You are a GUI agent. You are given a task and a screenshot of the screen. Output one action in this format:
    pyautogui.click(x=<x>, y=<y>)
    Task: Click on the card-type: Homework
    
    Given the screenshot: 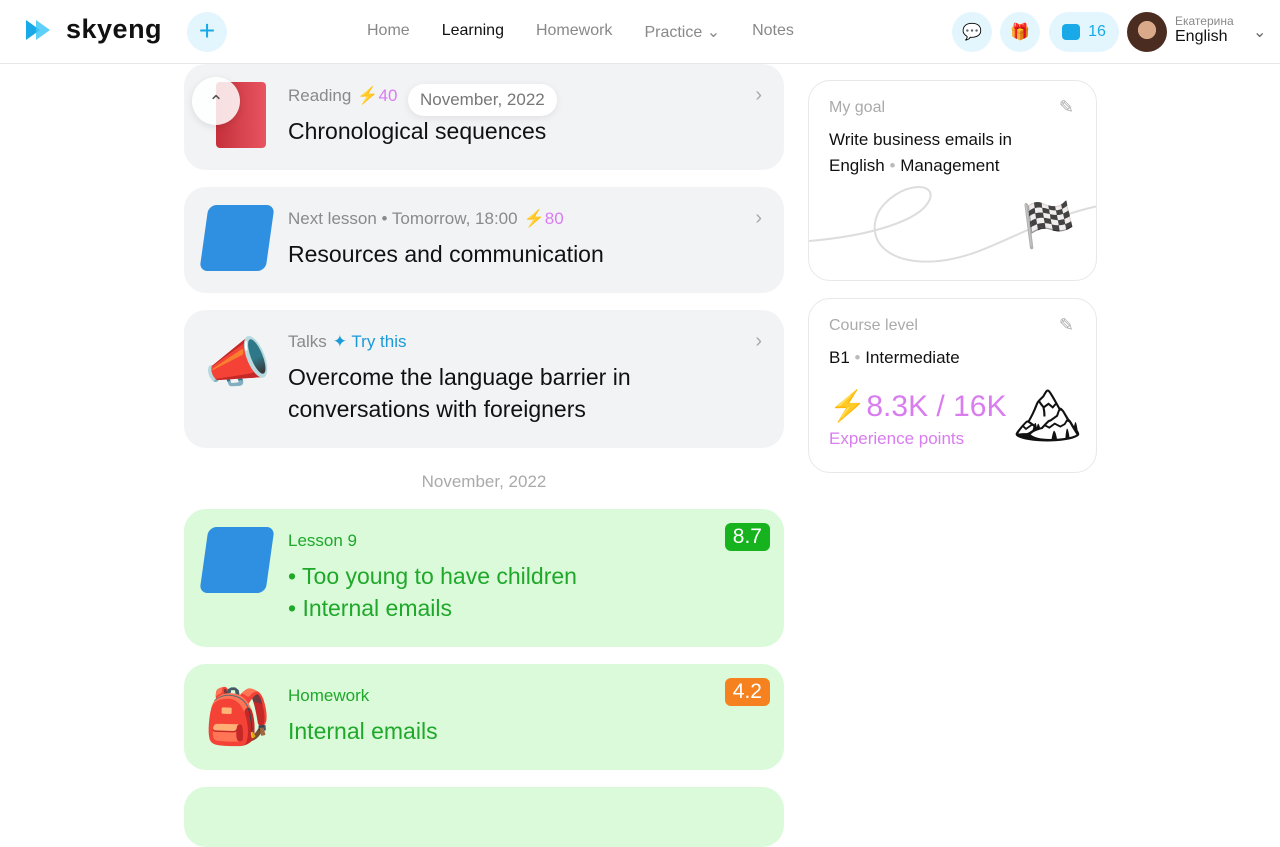 What is the action you would take?
    pyautogui.click(x=329, y=695)
    